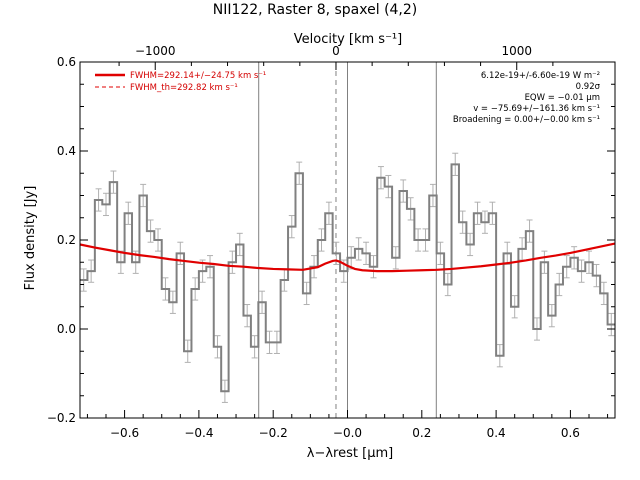 The width and height of the screenshot is (640, 480). Describe the element at coordinates (30, 238) in the screenshot. I see `y-axis-label: Flux density [Jy]` at that location.